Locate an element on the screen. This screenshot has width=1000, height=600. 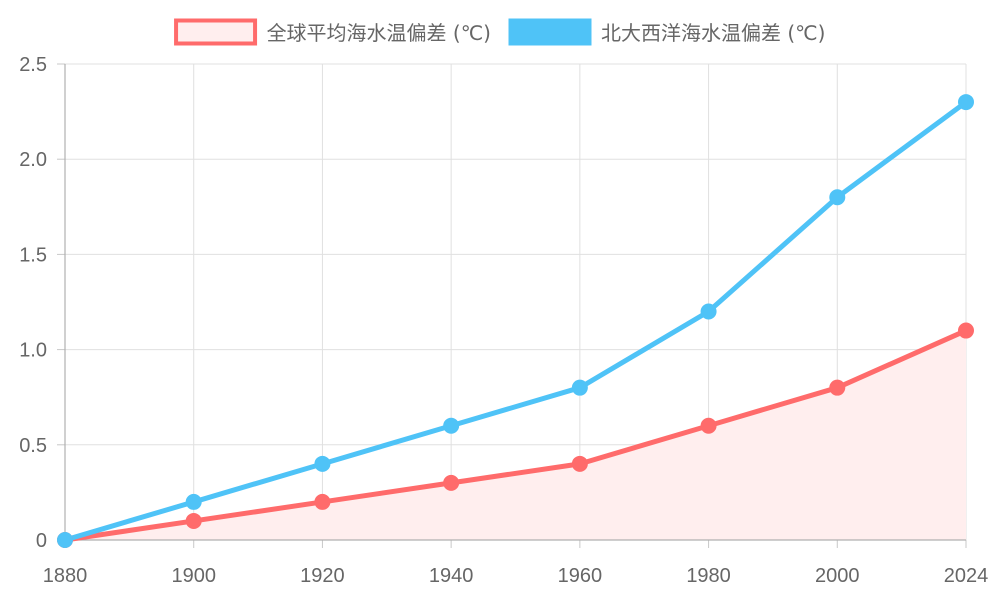
y-tick-label: 0.5 is located at coordinates (33, 446).